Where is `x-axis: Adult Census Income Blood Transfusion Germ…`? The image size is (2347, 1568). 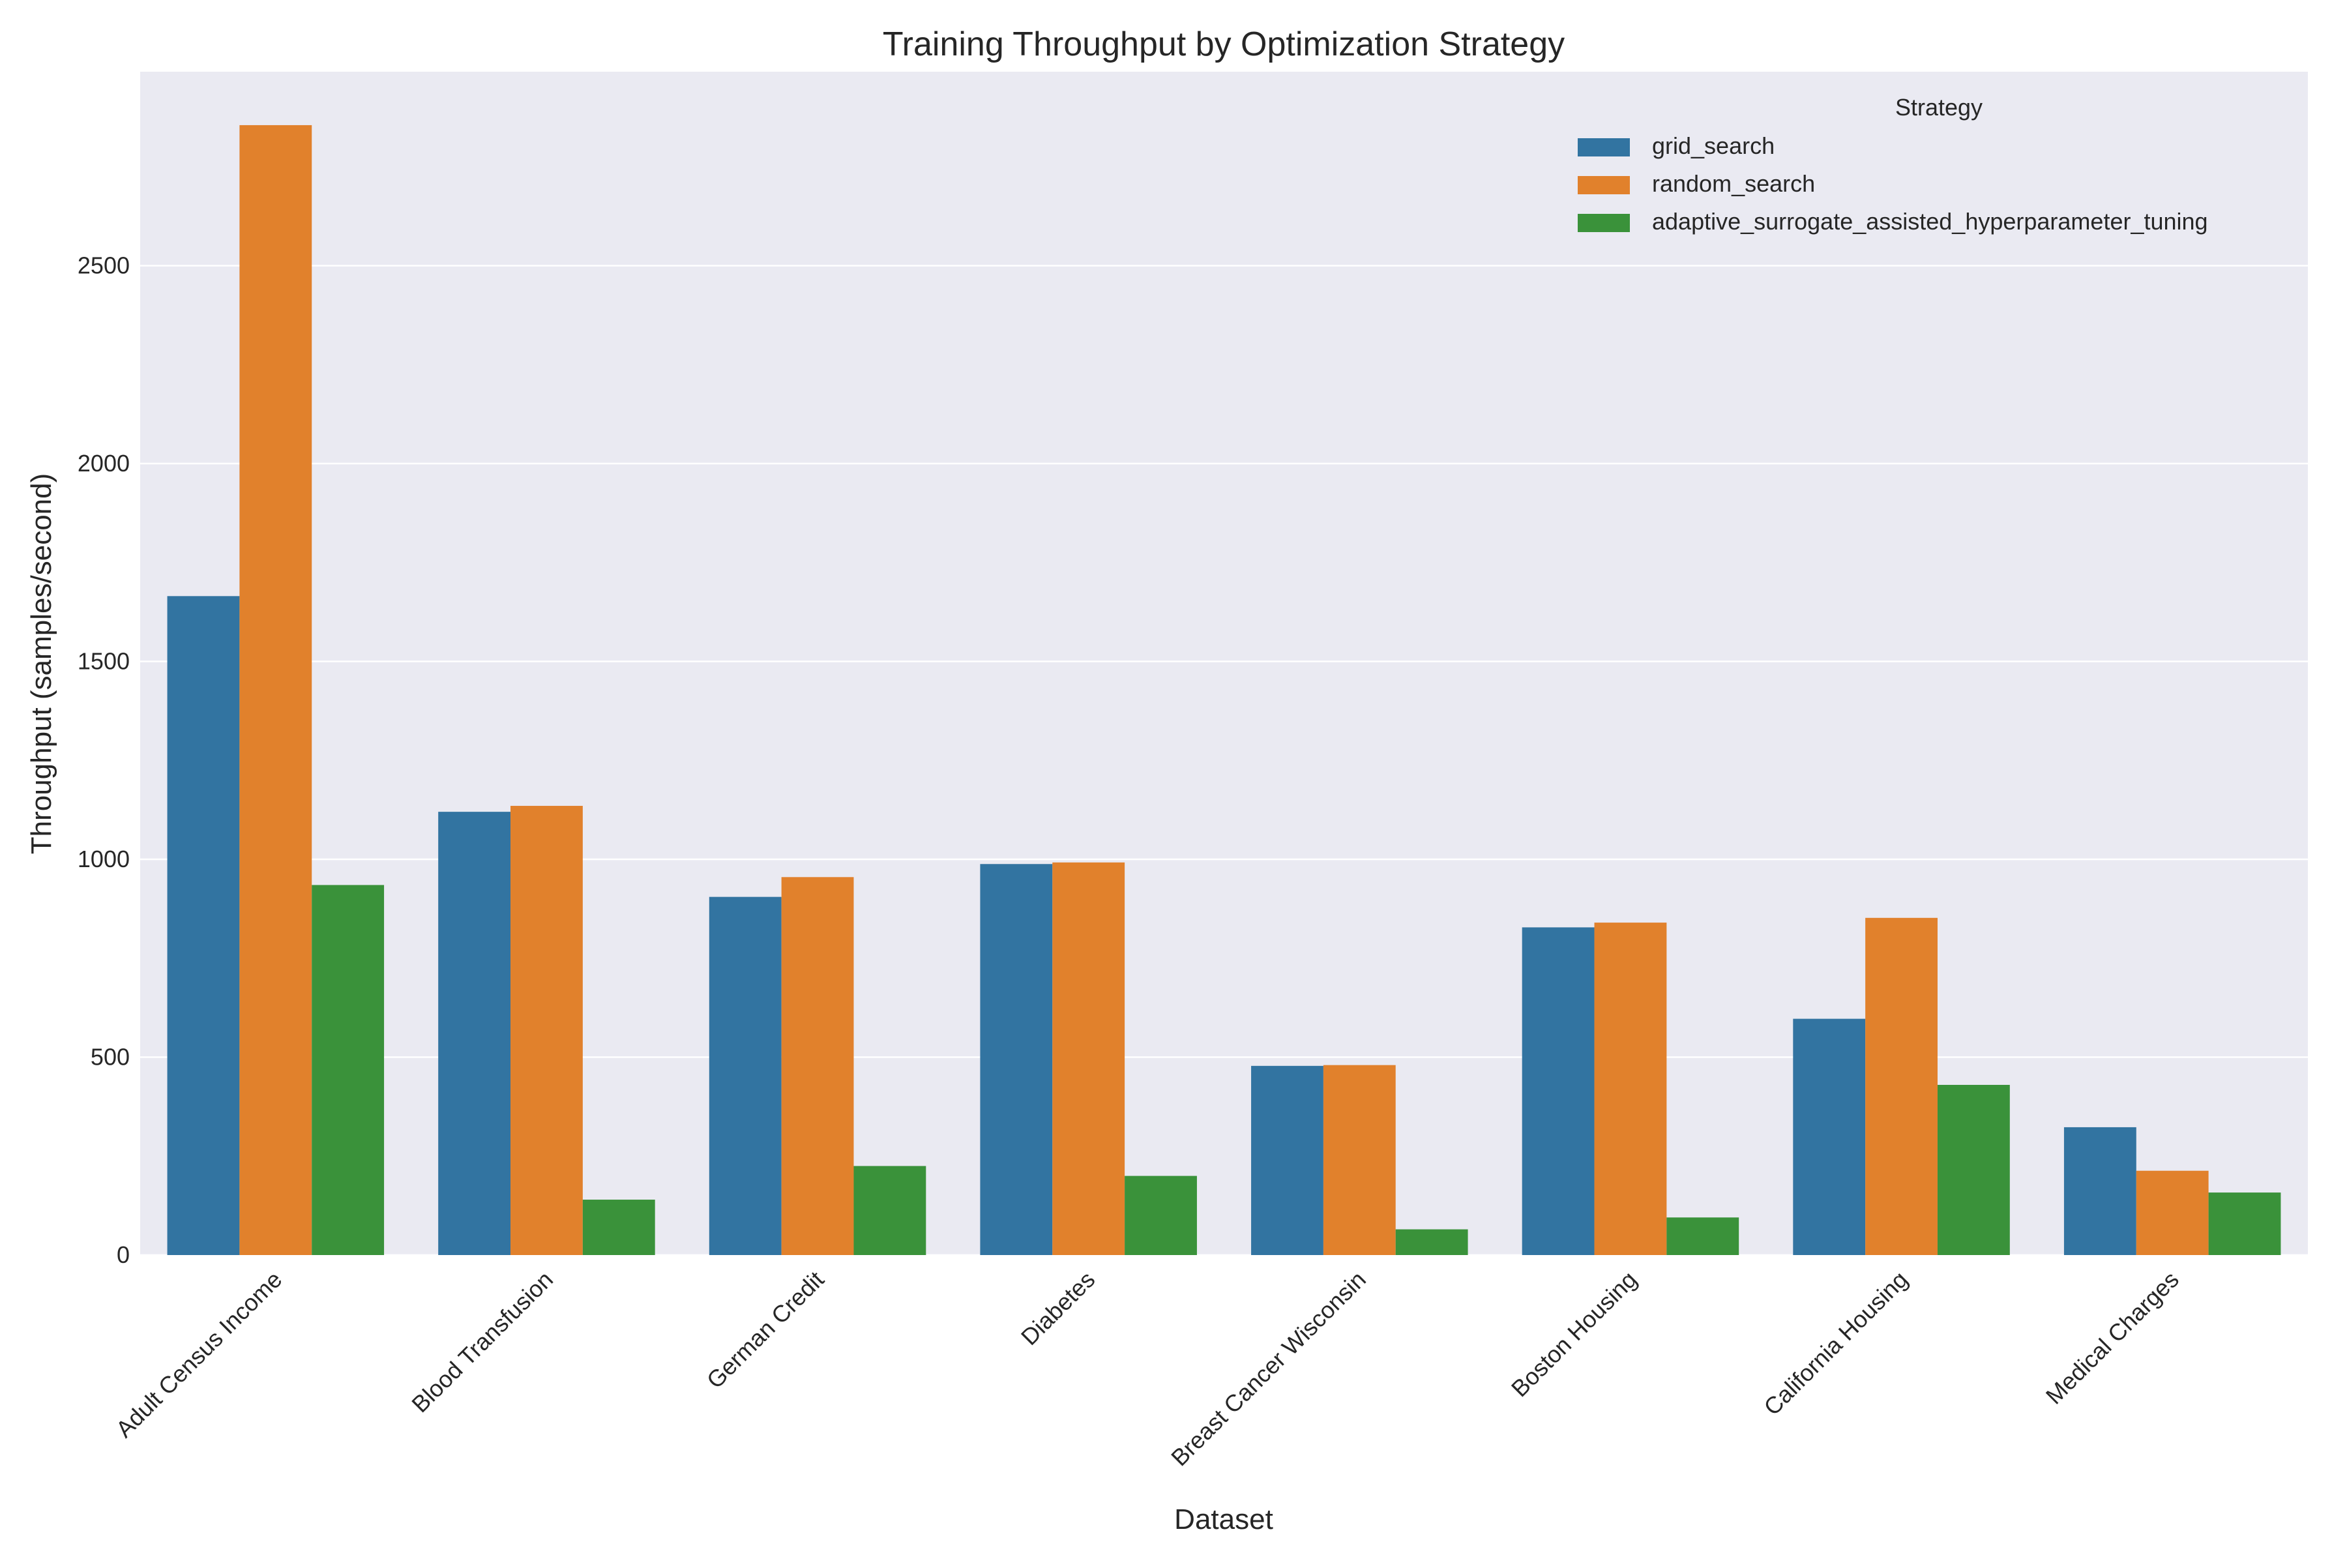 x-axis: Adult Census Income Blood Transfusion Germ… is located at coordinates (1147, 1369).